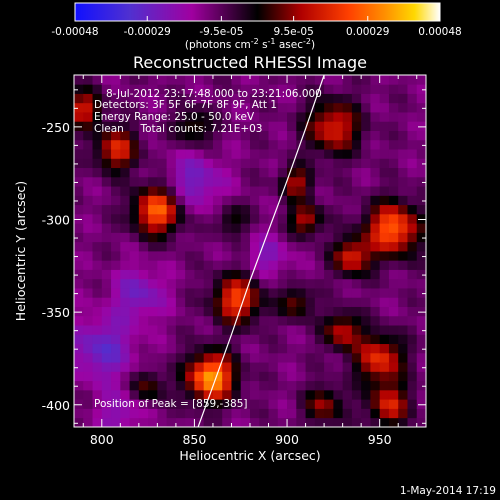 This screenshot has height=500, width=500. I want to click on colorbar-unit-label: (photons cm-2 s-1 asec-2), so click(250, 44).